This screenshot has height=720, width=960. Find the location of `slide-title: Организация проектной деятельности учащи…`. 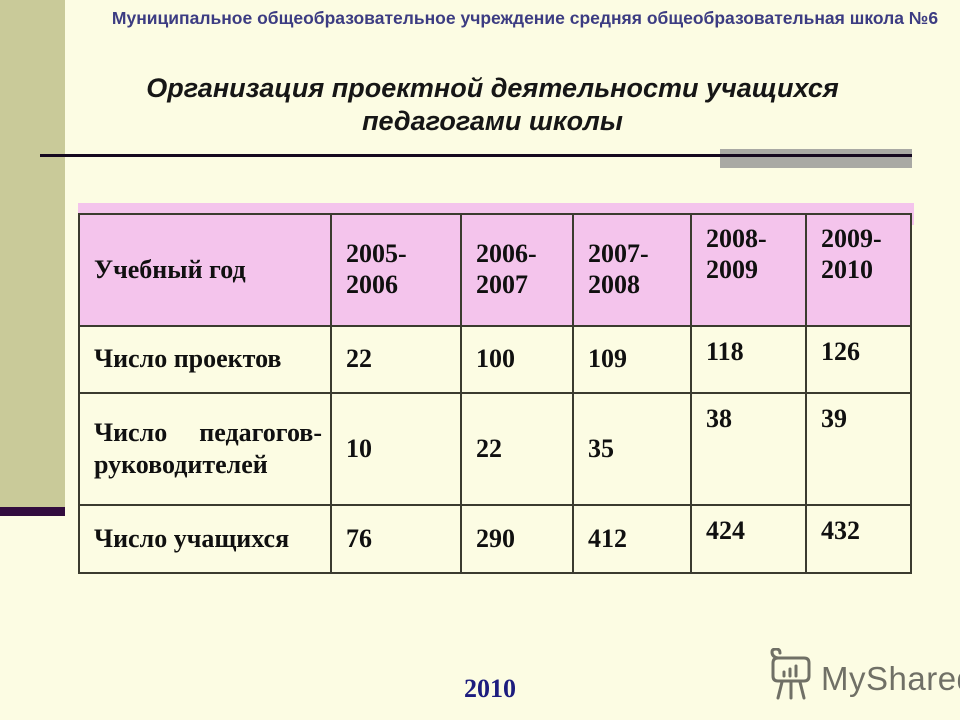

slide-title: Организация проектной деятельности учащи… is located at coordinates (492, 105).